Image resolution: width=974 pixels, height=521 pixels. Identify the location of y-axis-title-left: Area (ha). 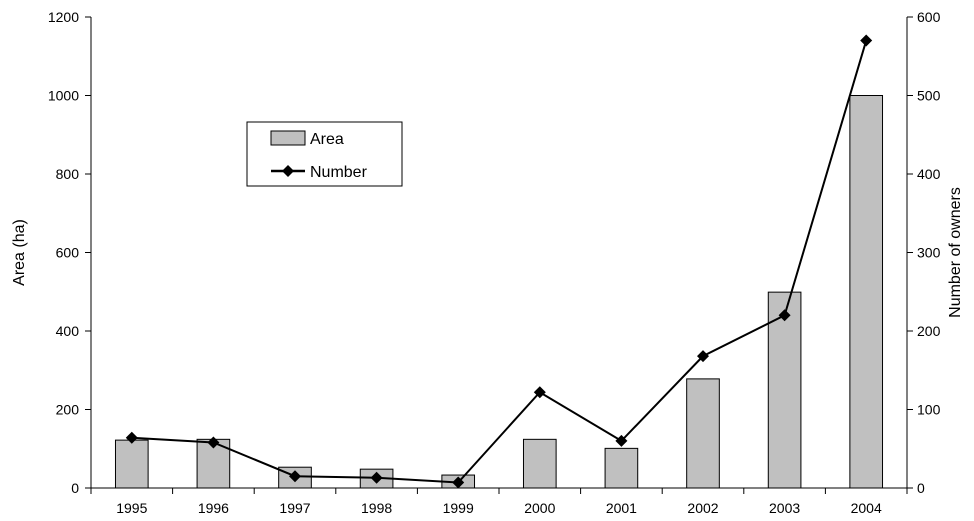
(19, 252).